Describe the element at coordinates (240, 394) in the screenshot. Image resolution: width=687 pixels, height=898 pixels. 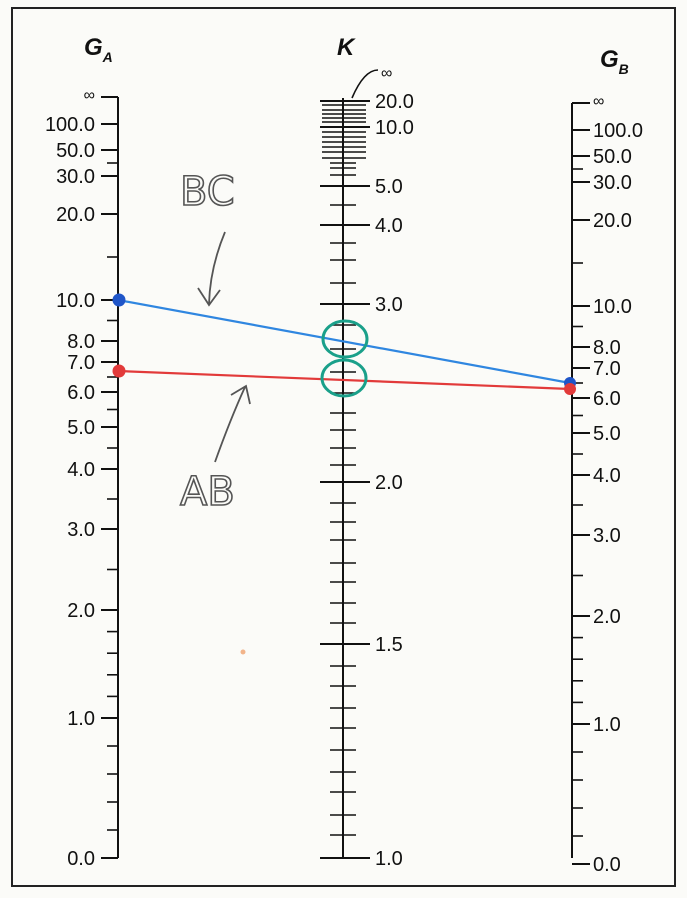
I see `ab-arrow-head` at that location.